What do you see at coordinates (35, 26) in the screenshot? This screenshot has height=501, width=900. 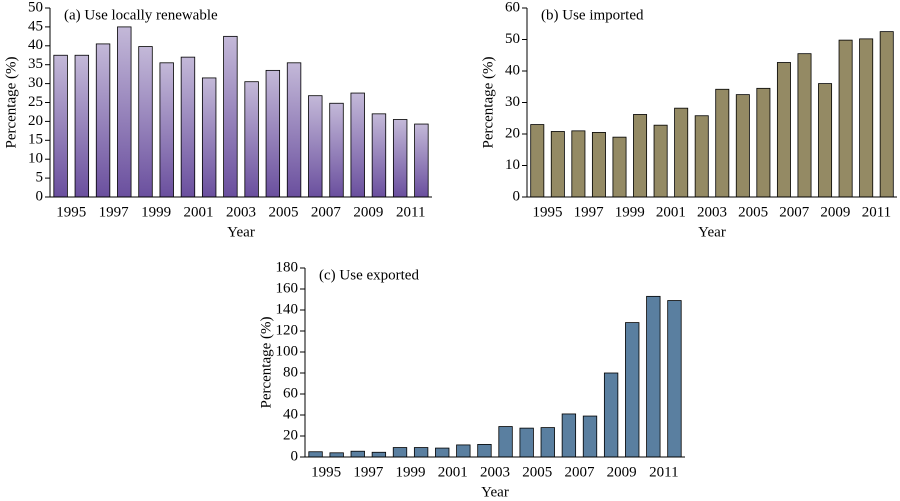 I see `y-tick-label: 45` at bounding box center [35, 26].